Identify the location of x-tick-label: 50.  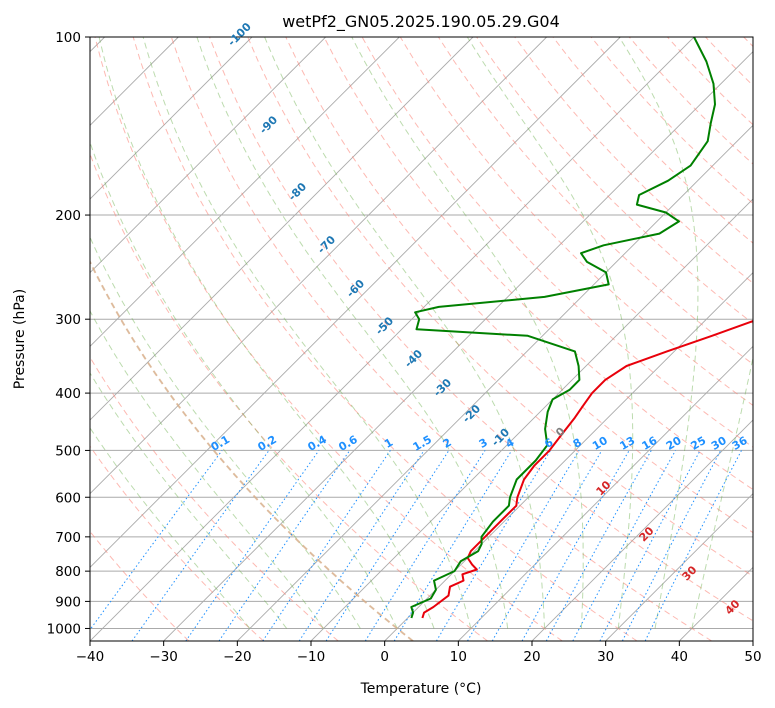
(752, 657).